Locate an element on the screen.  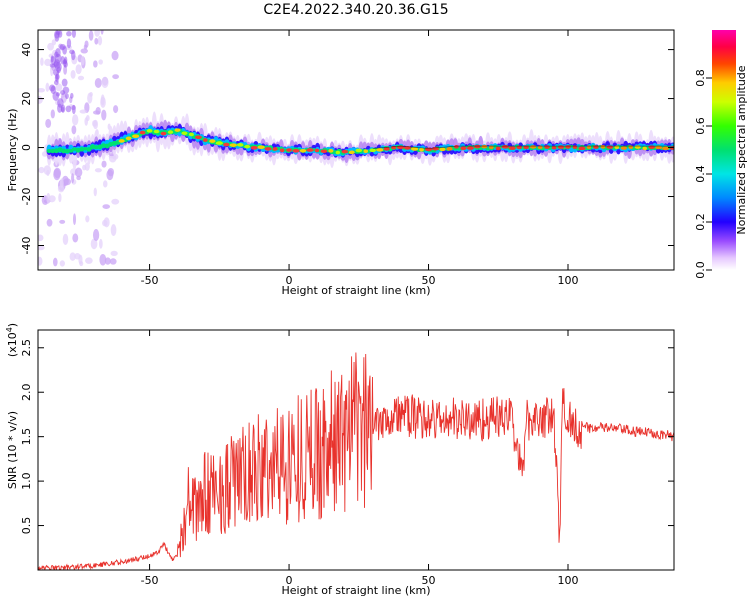
colorbar-tick-label: 0.8 is located at coordinates (700, 78).